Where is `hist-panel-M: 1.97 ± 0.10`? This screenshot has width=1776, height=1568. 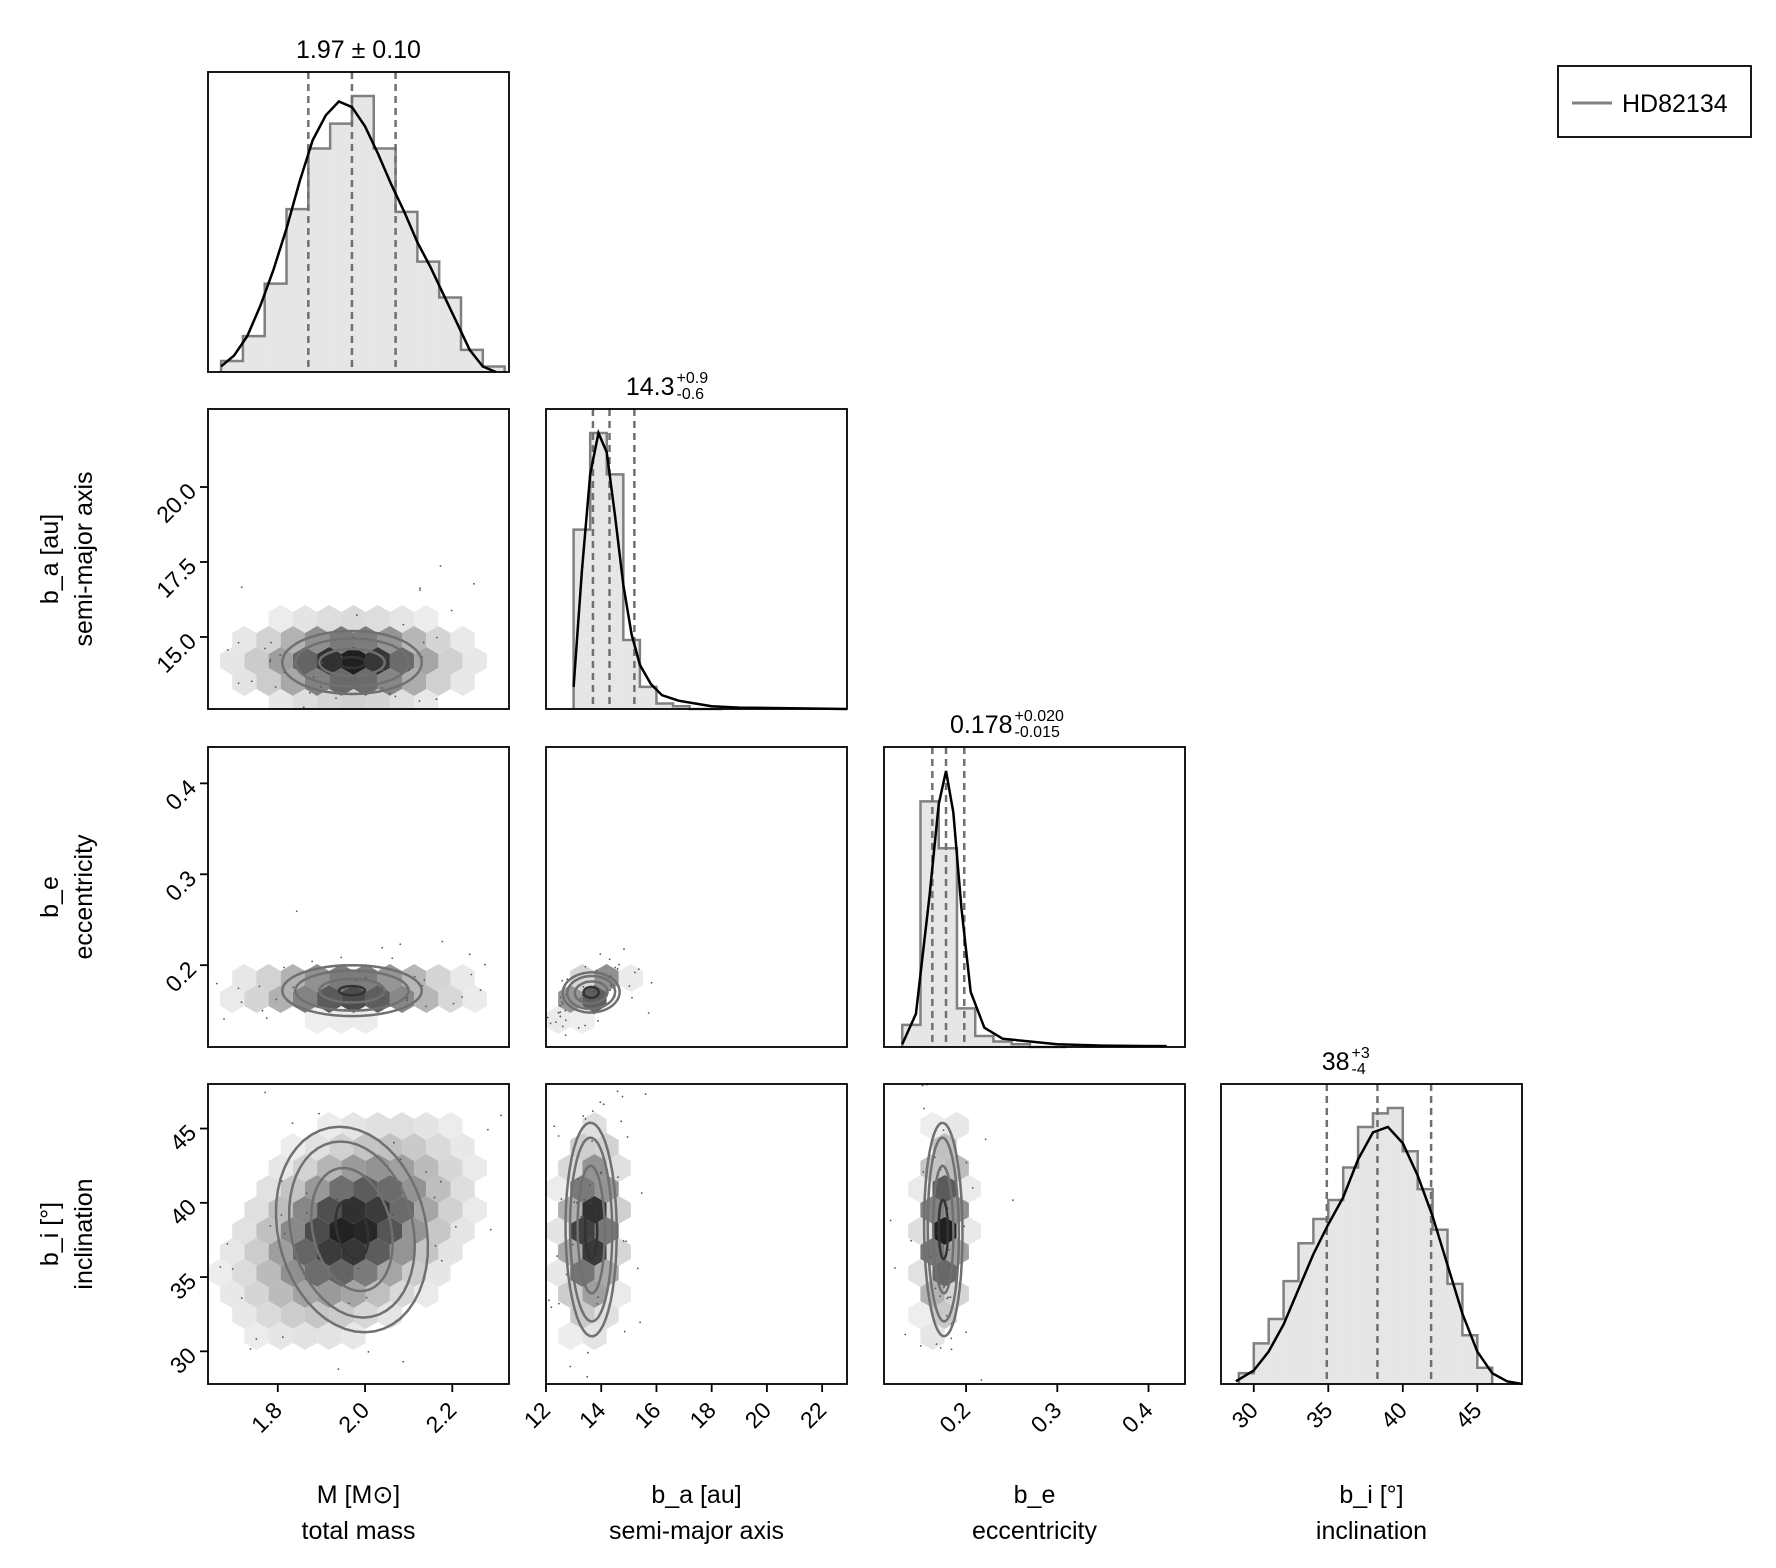 hist-panel-M: 1.97 ± 0.10 is located at coordinates (358, 205).